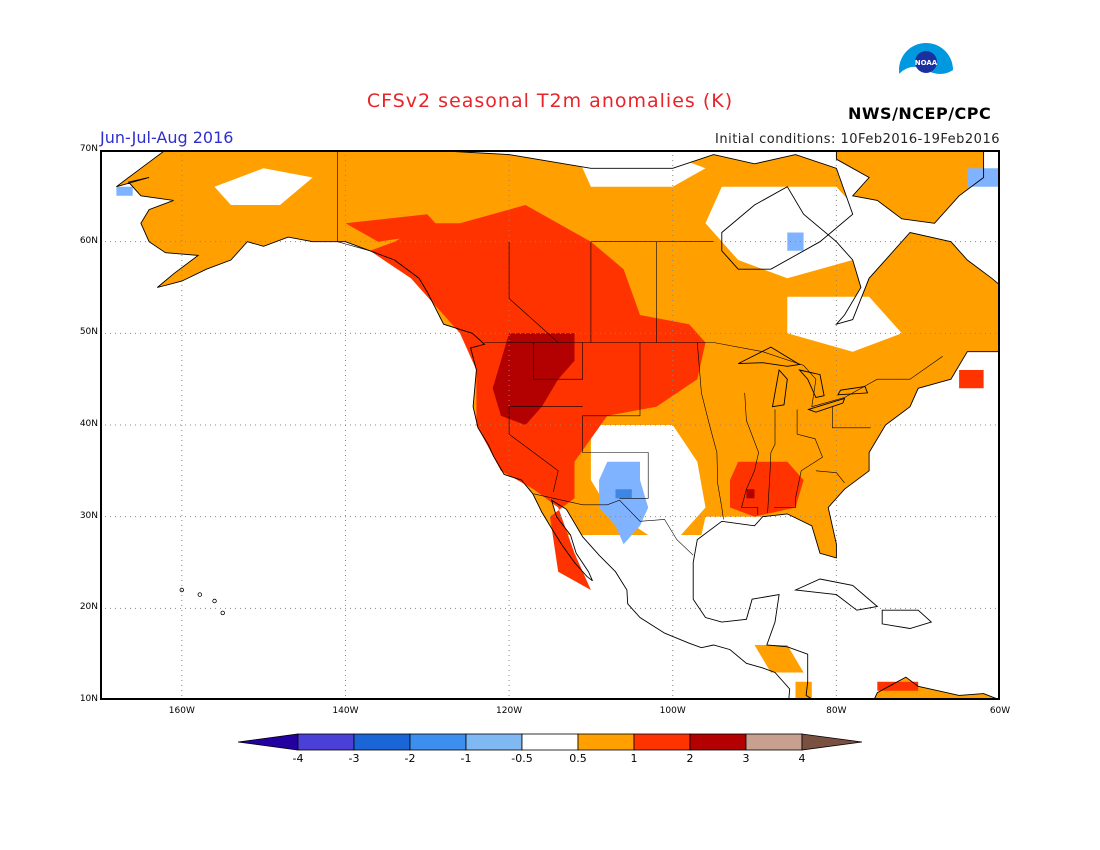  Describe the element at coordinates (672, 711) in the screenshot. I see `lon-label-100W: 100W` at that location.